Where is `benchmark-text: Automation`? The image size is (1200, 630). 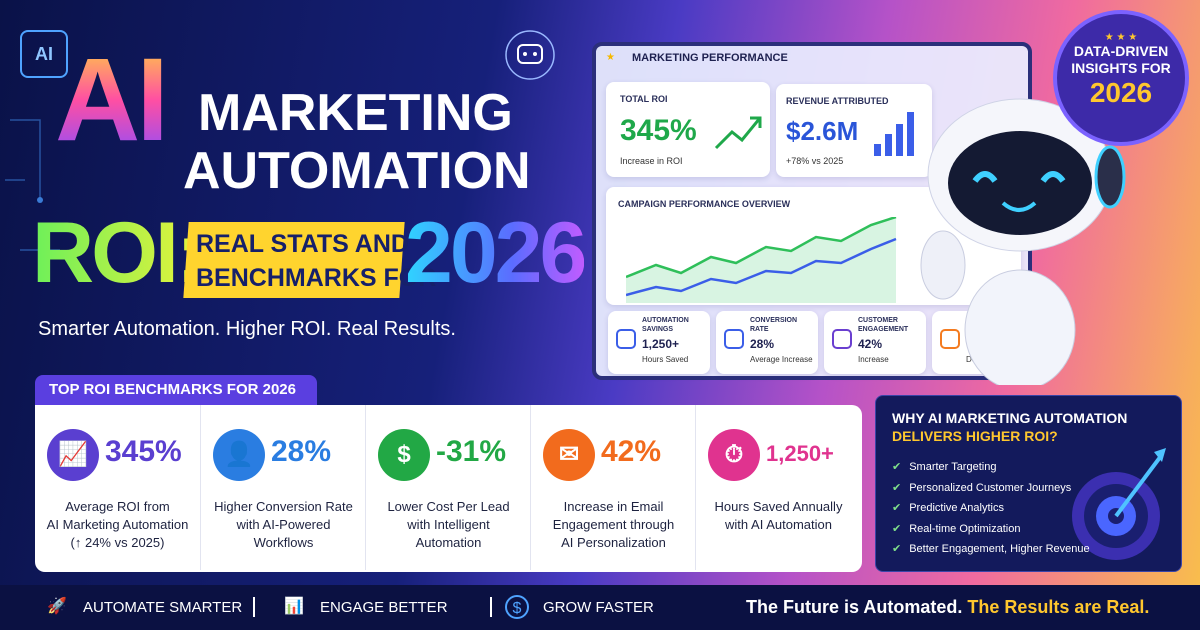
benchmark-text: Automation is located at coordinates (448, 542).